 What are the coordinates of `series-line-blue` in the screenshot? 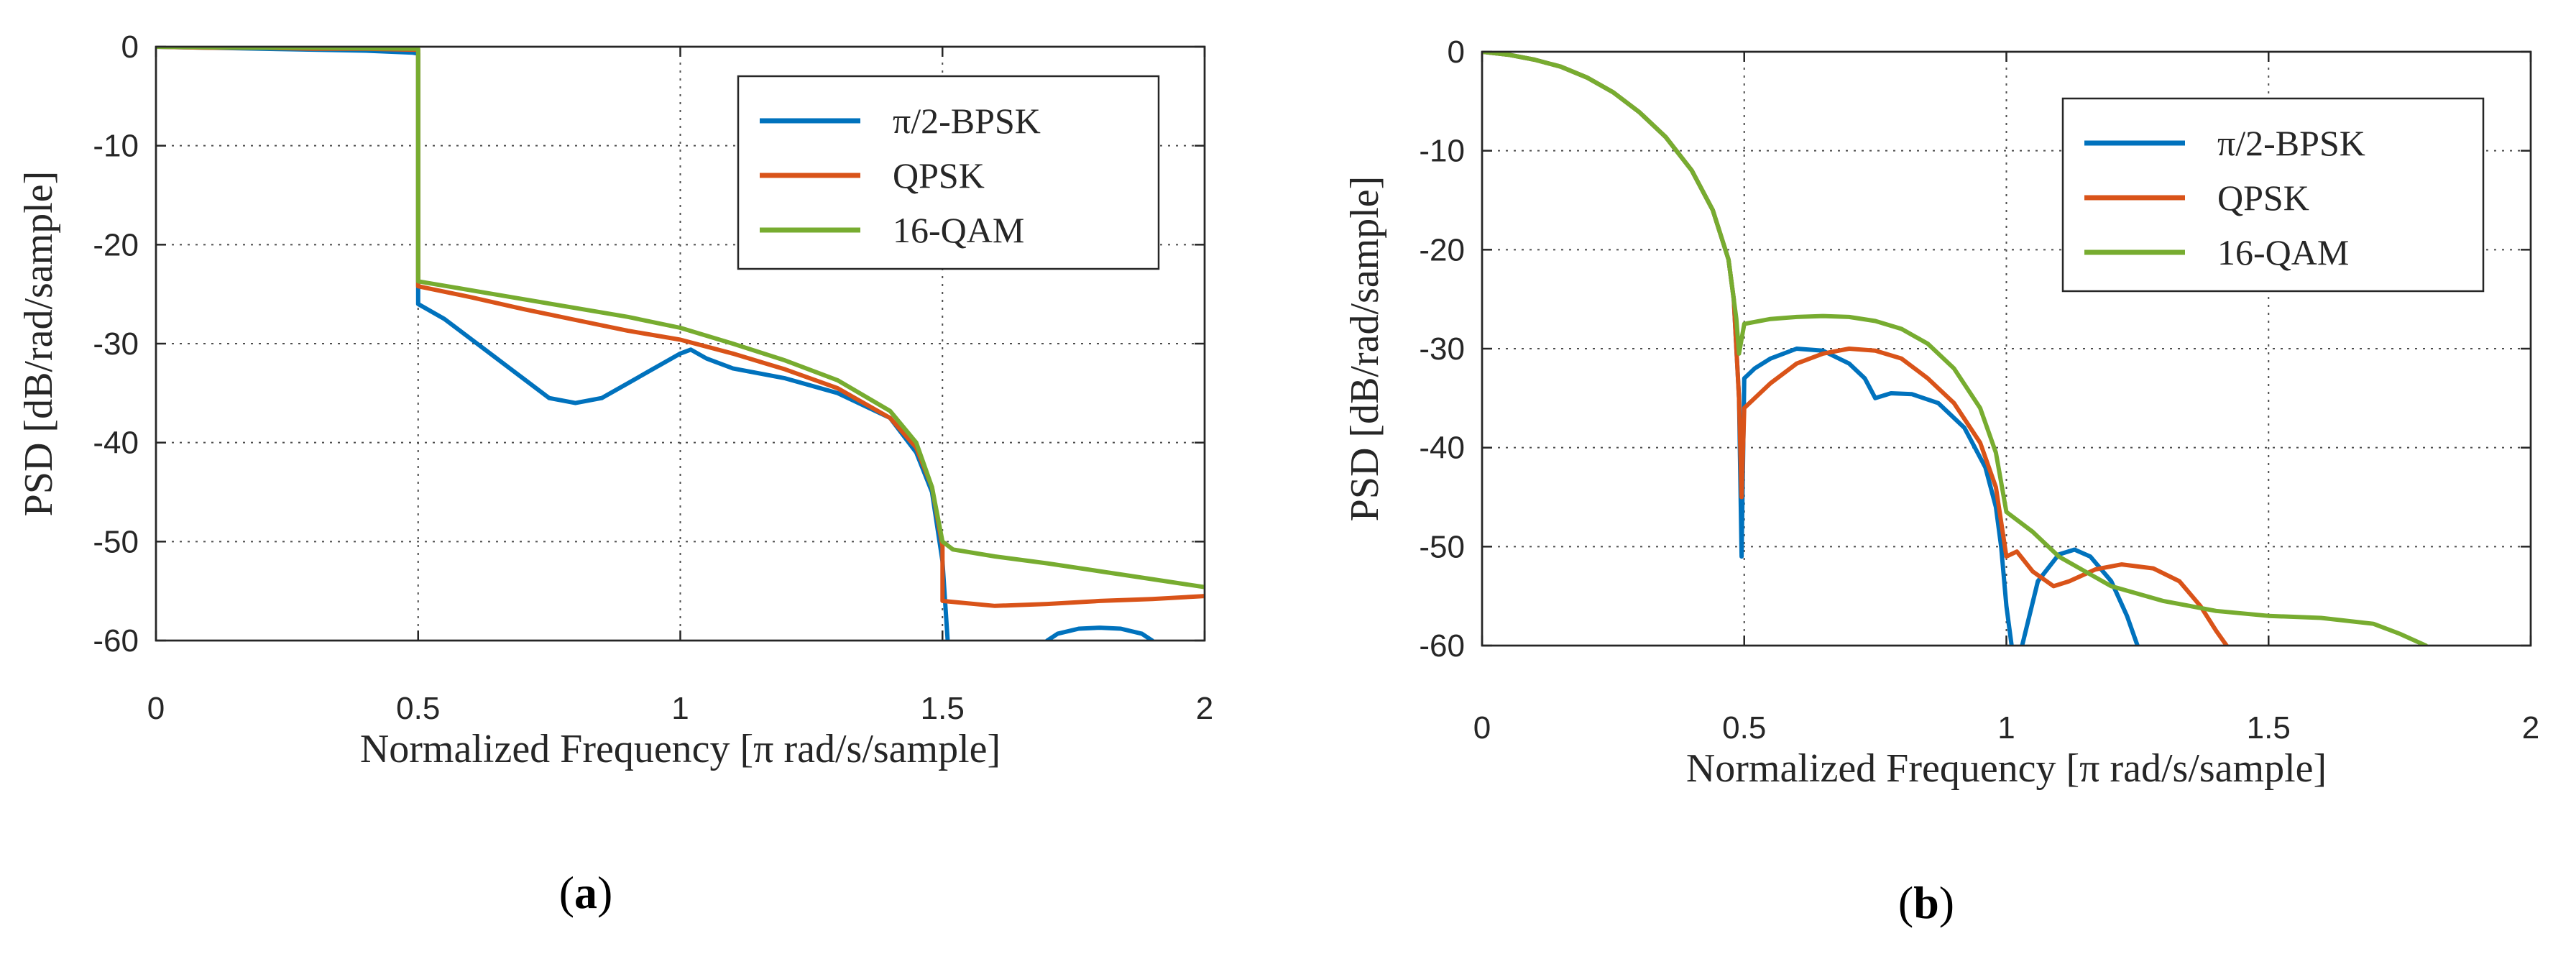 It's located at (1099, 633).